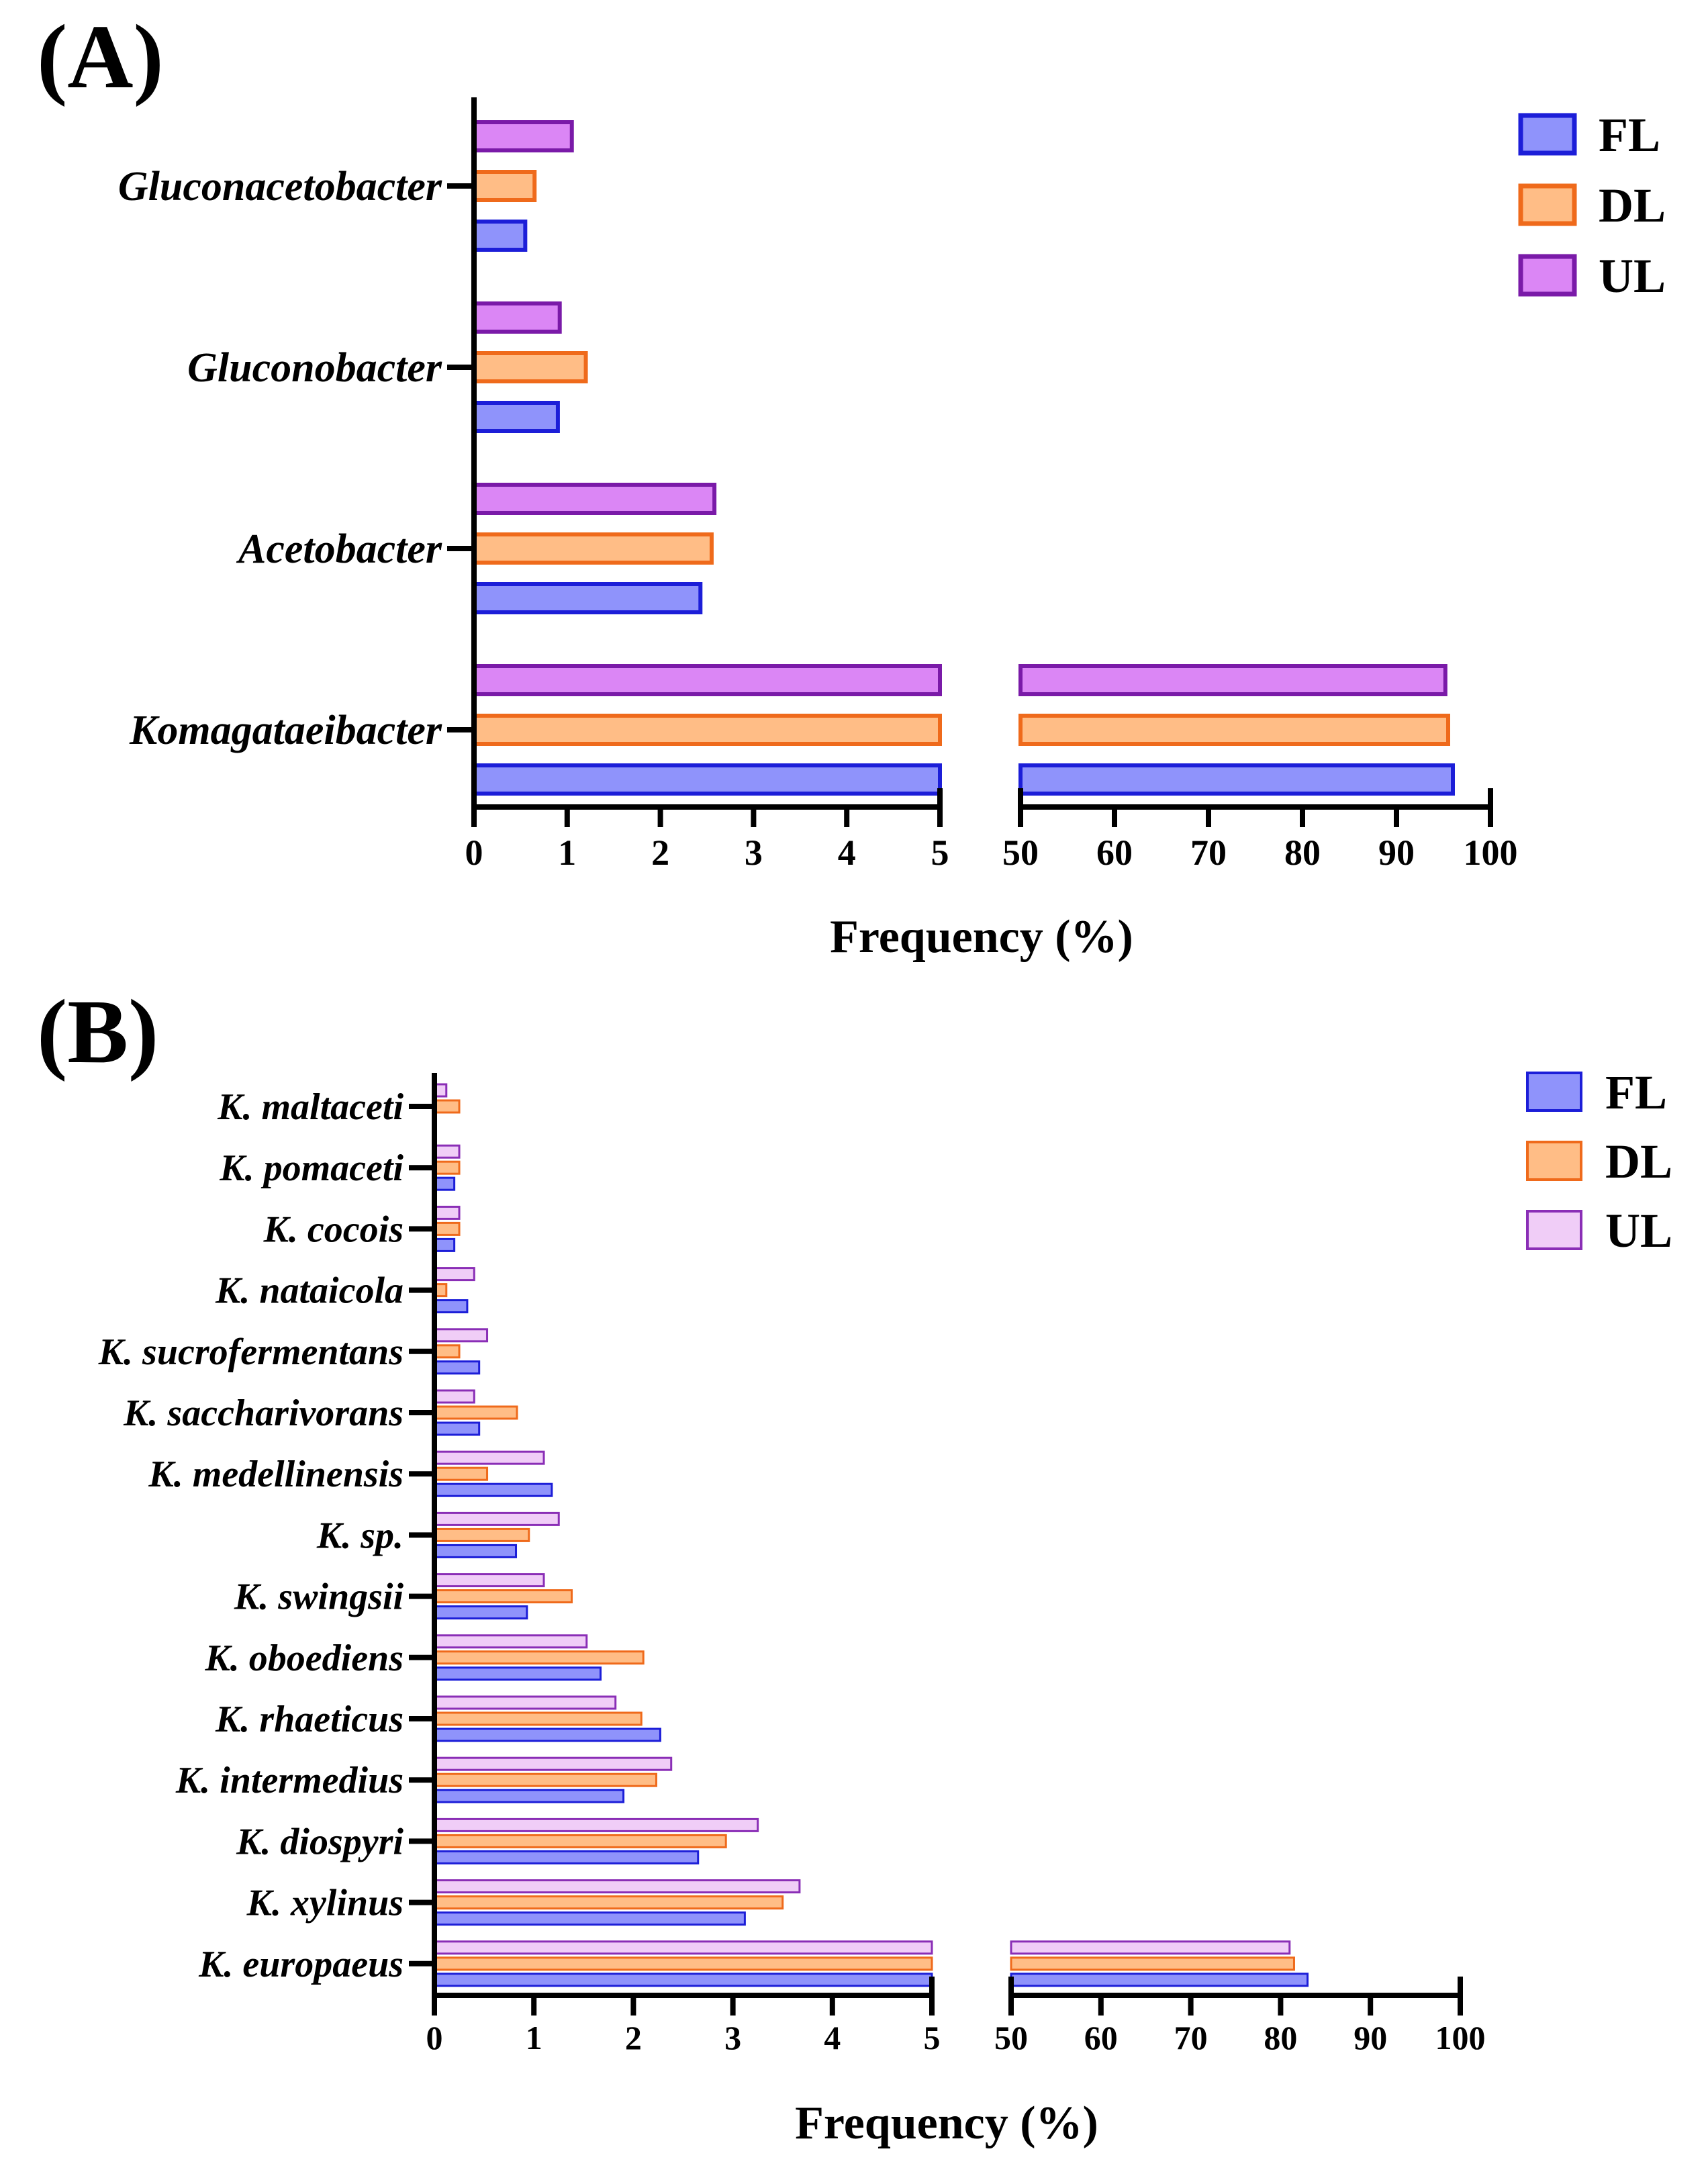  What do you see at coordinates (280, 187) in the screenshot?
I see `category-label-gluconacetobacter: Gluconacetobacter` at bounding box center [280, 187].